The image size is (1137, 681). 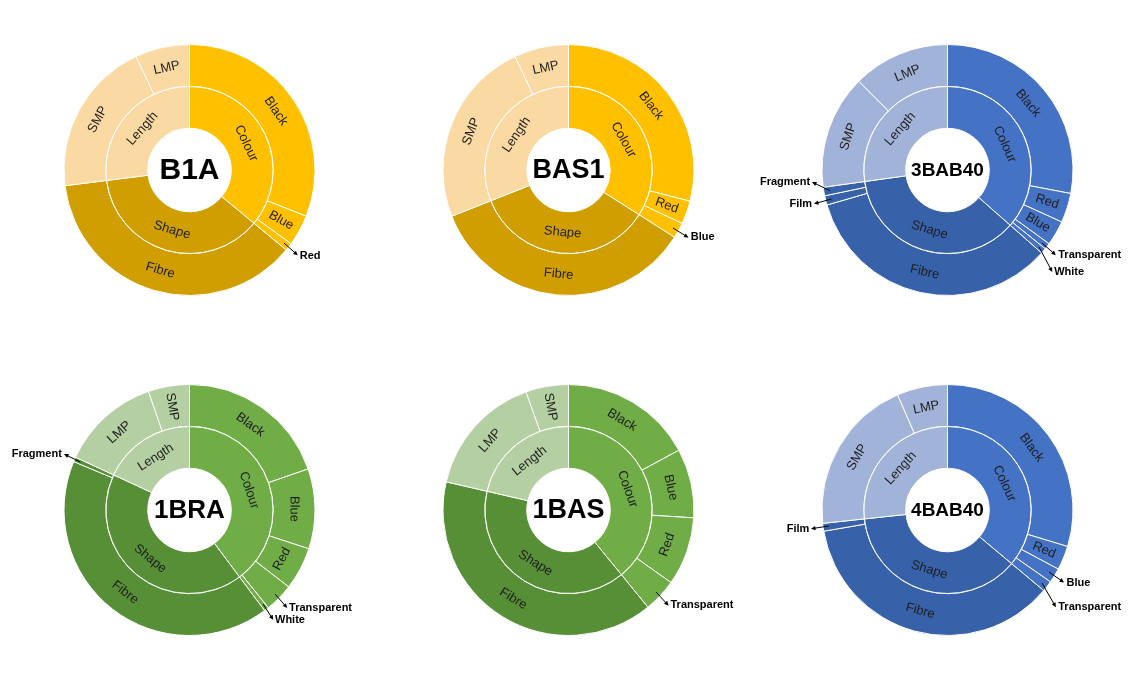 What do you see at coordinates (190, 509) in the screenshot?
I see `text: 1BRA` at bounding box center [190, 509].